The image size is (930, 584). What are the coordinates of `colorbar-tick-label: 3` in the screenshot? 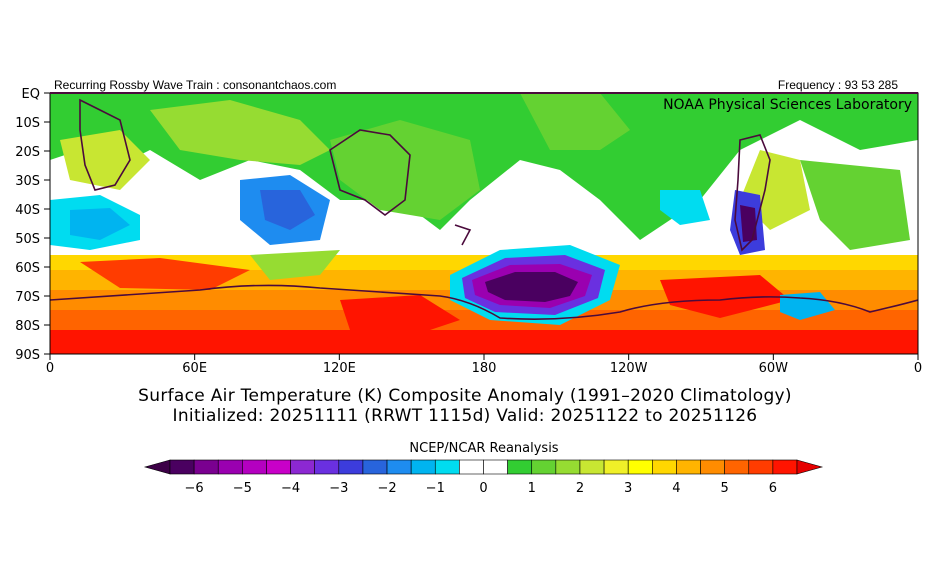 It's located at (628, 488).